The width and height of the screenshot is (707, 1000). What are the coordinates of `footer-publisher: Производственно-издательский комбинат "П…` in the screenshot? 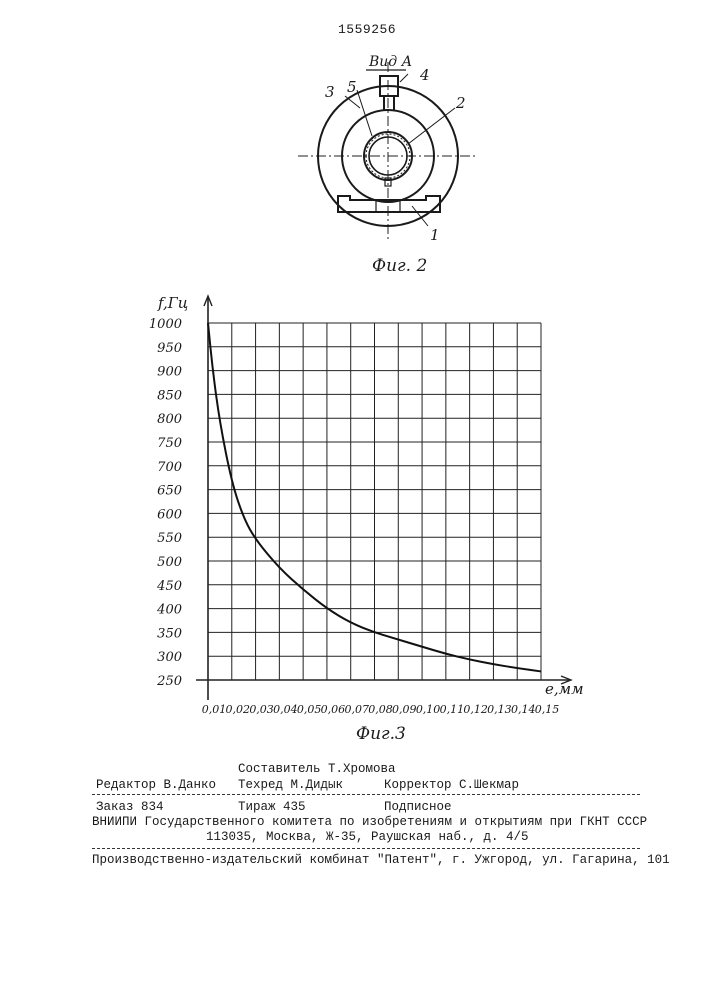 It's located at (381, 860).